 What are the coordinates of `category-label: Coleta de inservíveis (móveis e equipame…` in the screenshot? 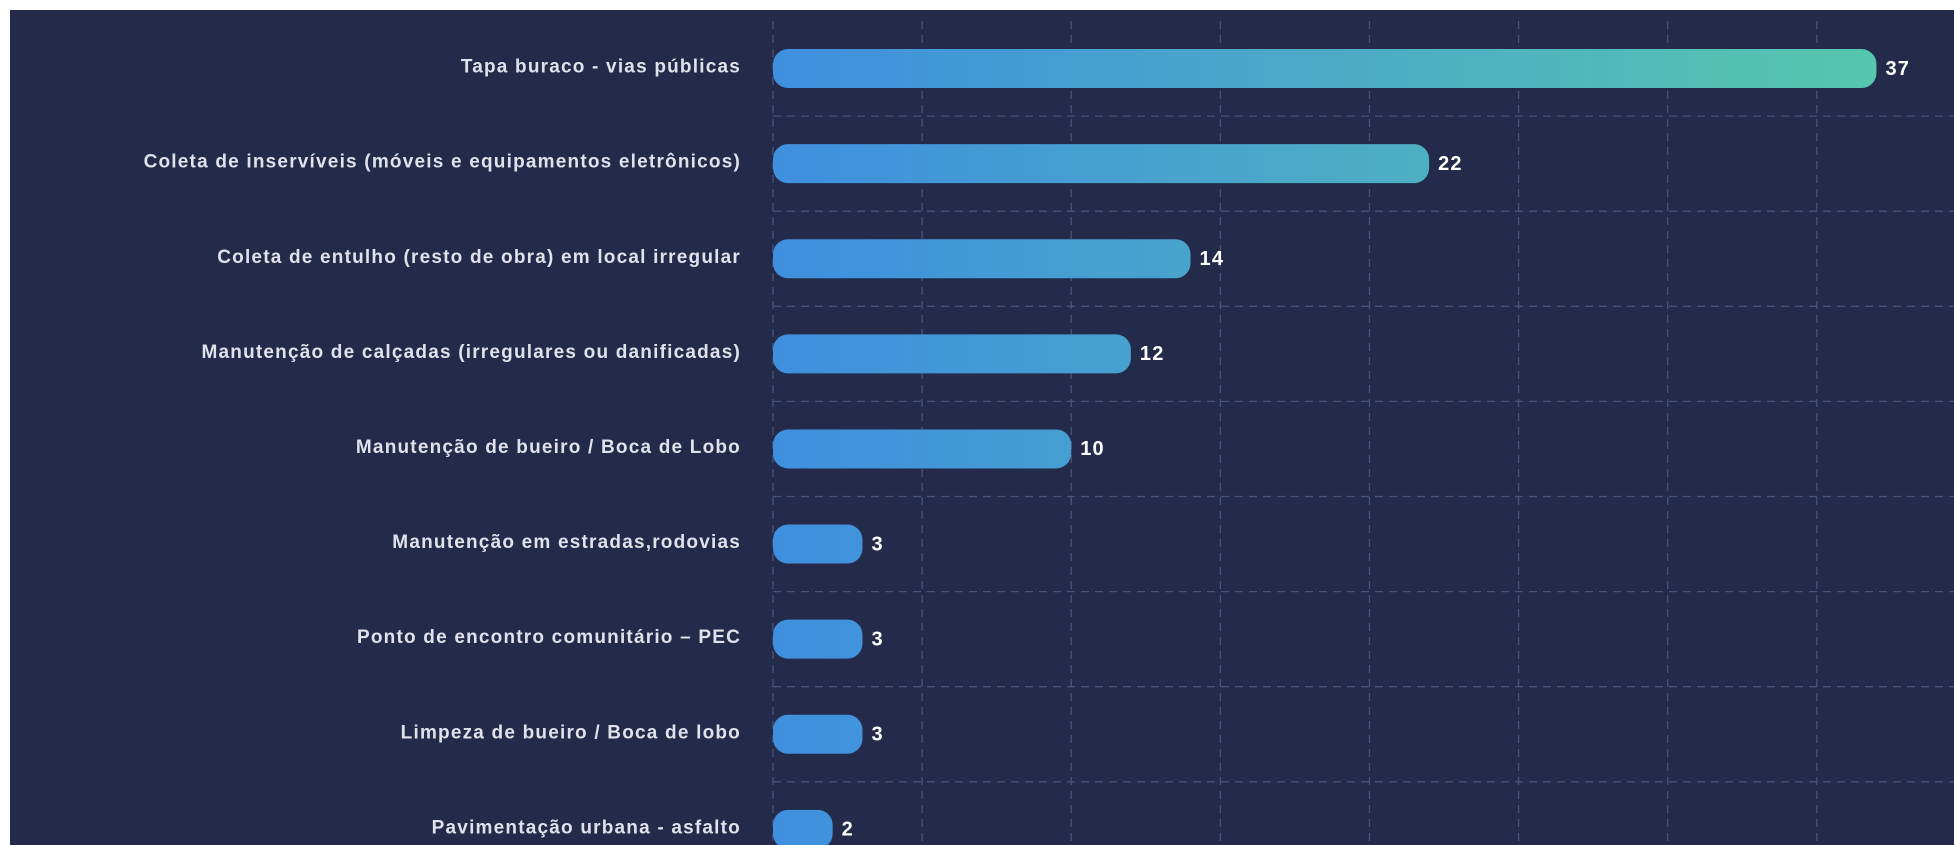 It's located at (442, 162).